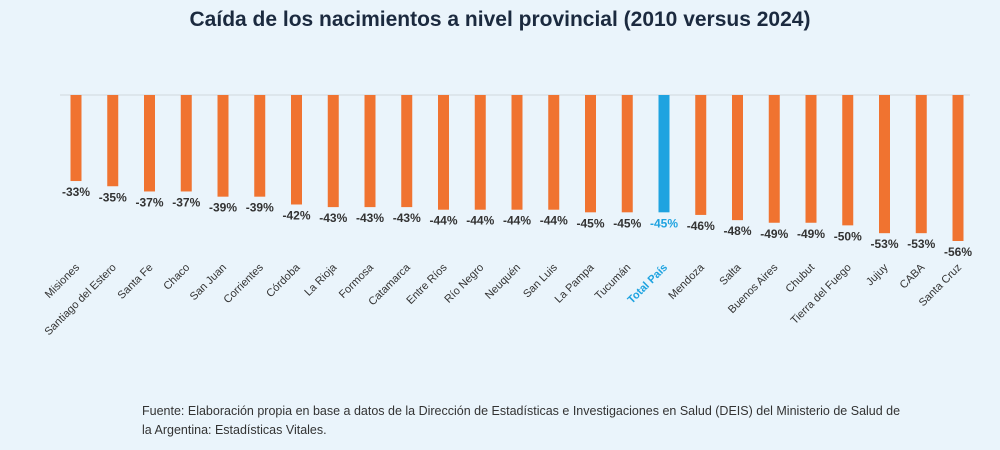 The width and height of the screenshot is (1000, 450). Describe the element at coordinates (370, 218) in the screenshot. I see `data-label-formosa: -43%` at that location.